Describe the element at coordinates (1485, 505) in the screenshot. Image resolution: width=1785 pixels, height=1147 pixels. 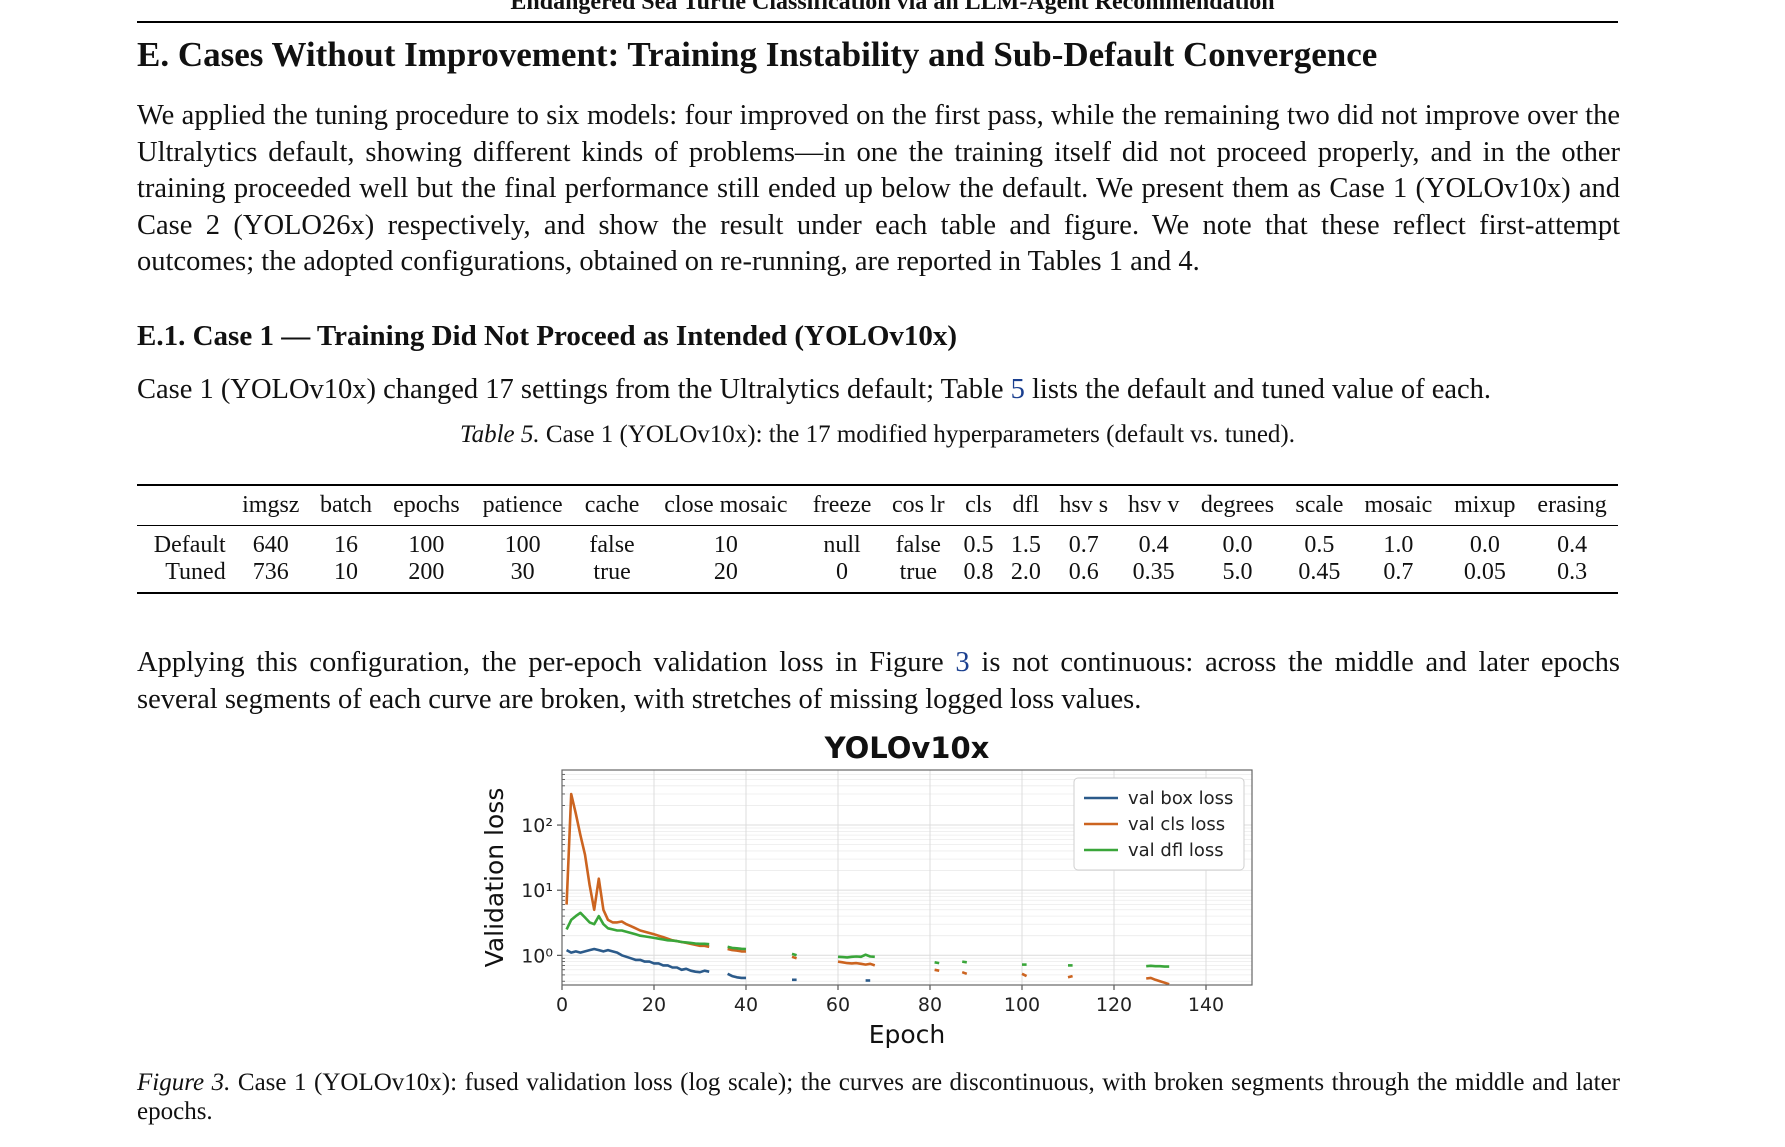
I see `table-column-header: mixup` at that location.